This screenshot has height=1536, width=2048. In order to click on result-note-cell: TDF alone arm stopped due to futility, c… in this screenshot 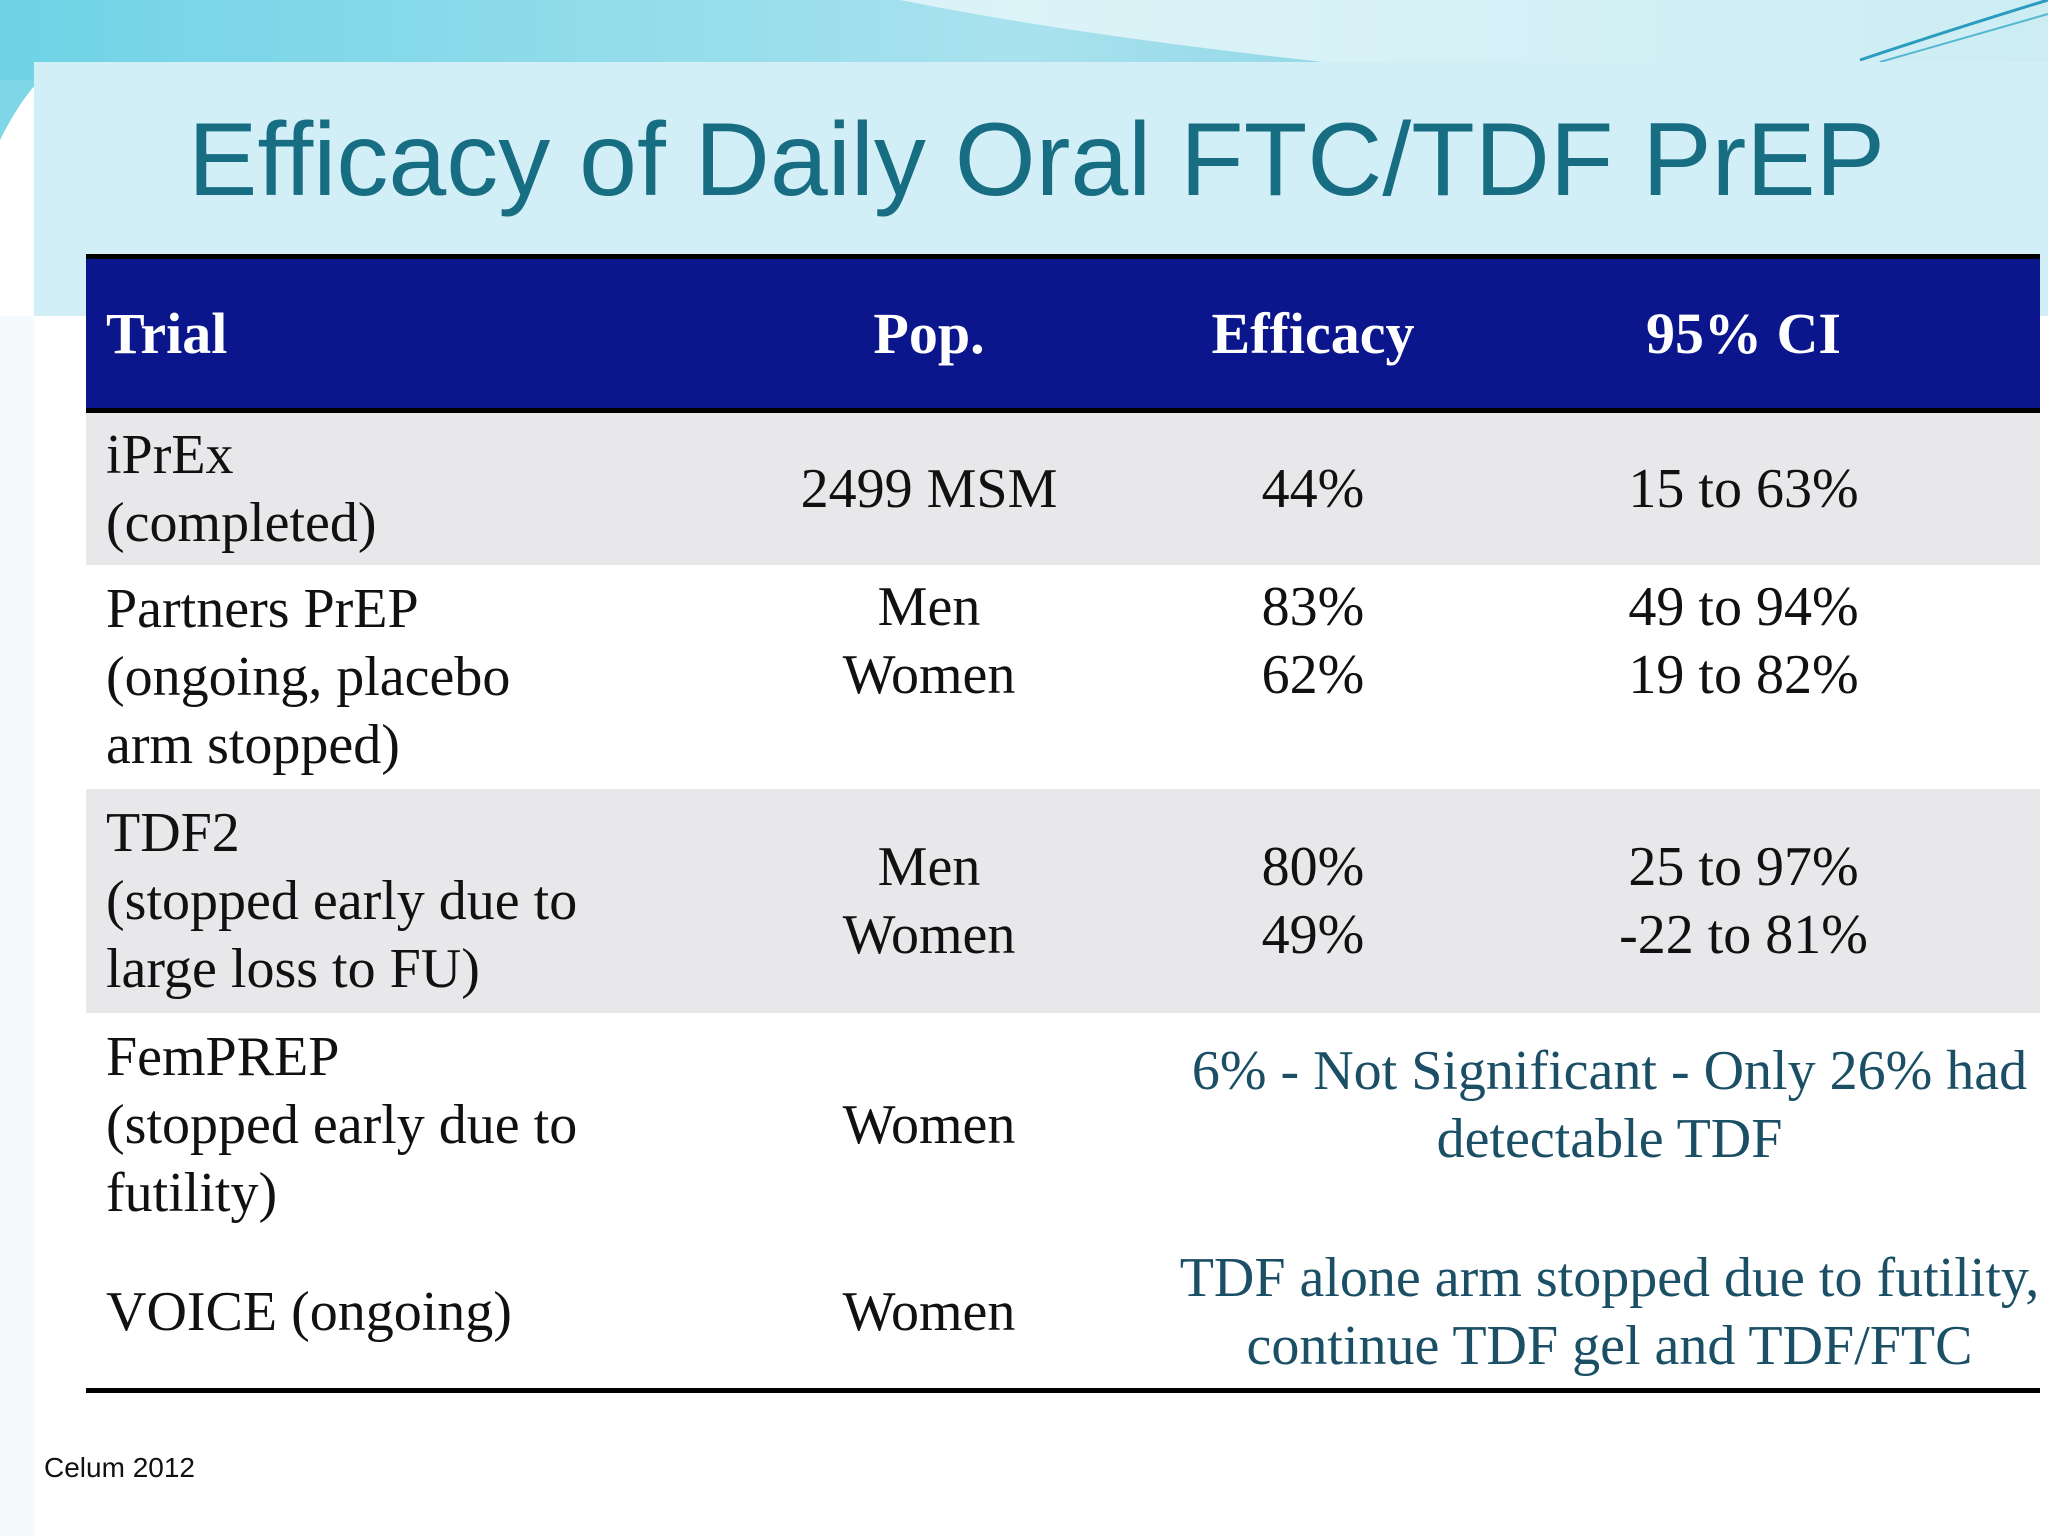, I will do `click(1609, 1314)`.